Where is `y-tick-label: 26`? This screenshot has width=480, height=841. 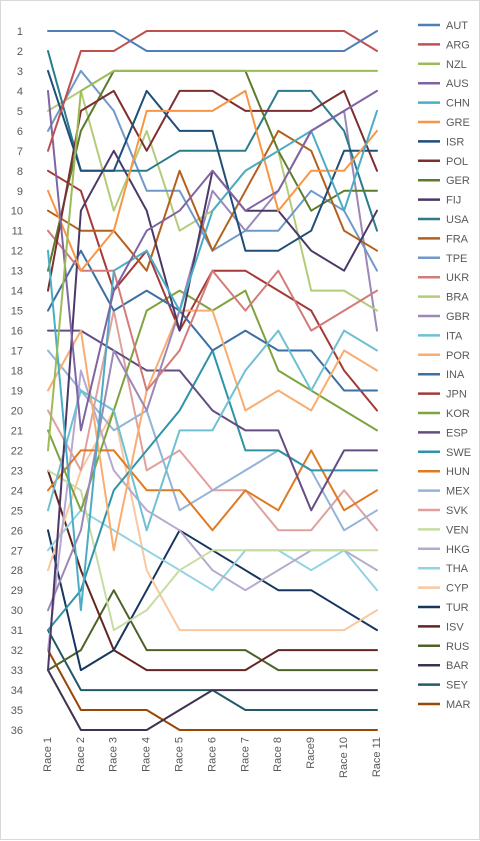 y-tick-label: 26 is located at coordinates (17, 531).